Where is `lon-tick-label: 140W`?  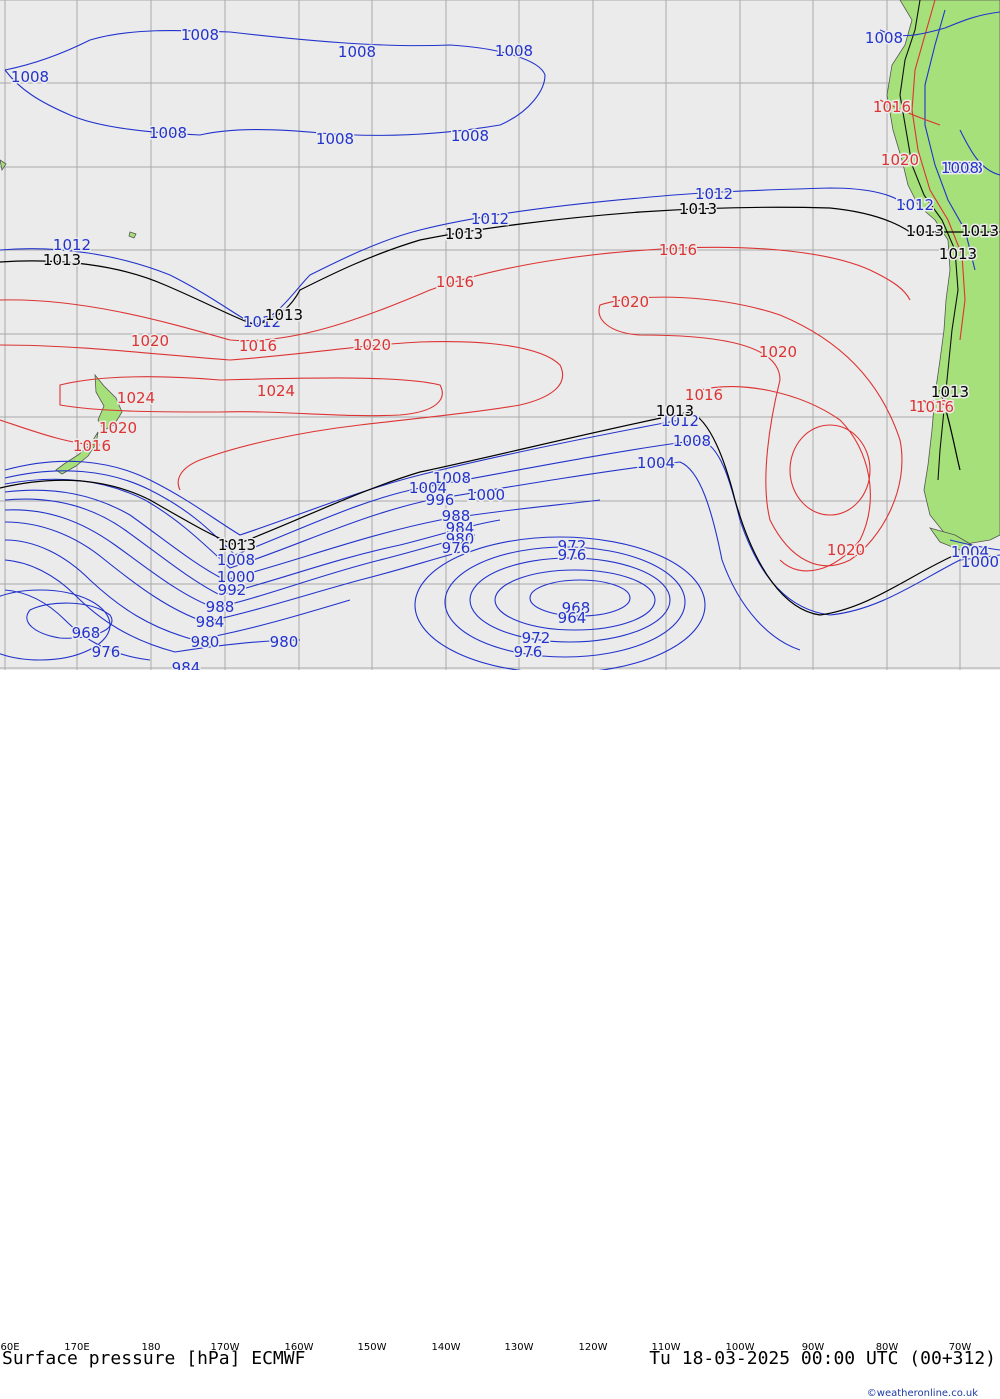
lon-tick-label: 140W is located at coordinates (446, 1347).